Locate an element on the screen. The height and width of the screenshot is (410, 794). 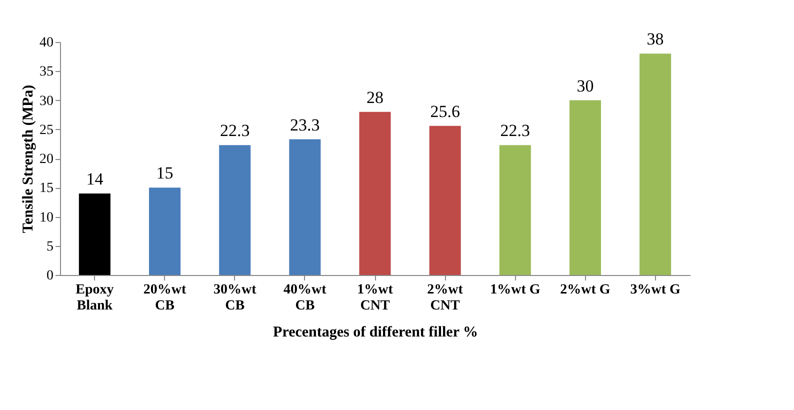
x-tick-label: 40%wt CB is located at coordinates (305, 298).